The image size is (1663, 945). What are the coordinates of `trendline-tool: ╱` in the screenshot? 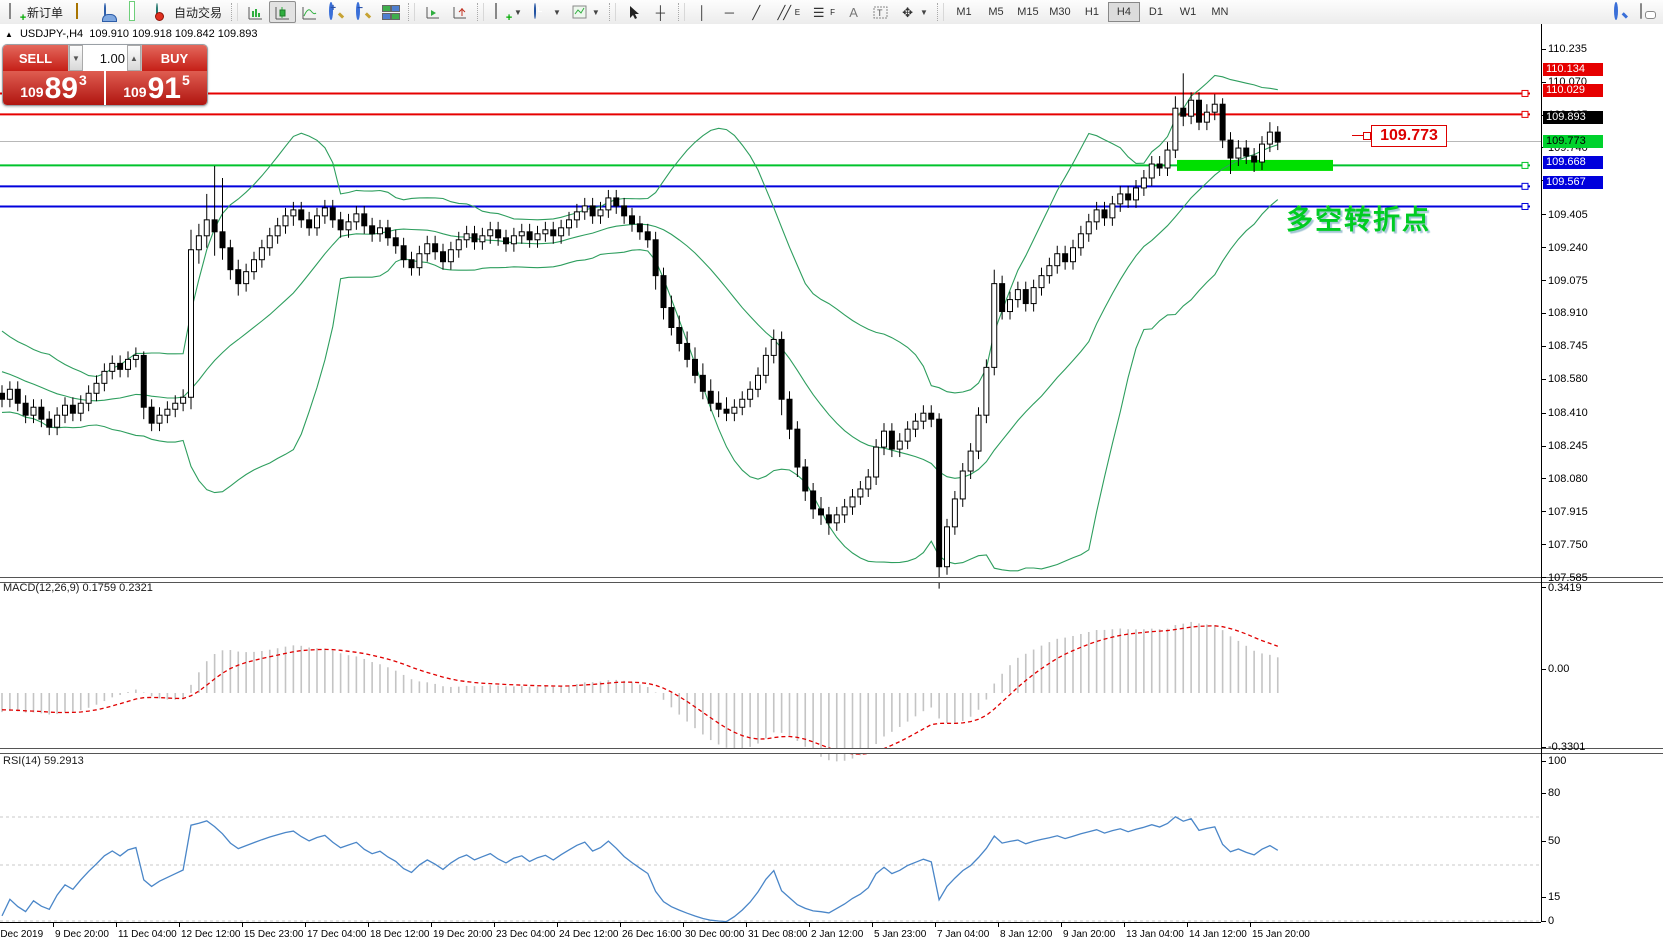 It's located at (756, 12).